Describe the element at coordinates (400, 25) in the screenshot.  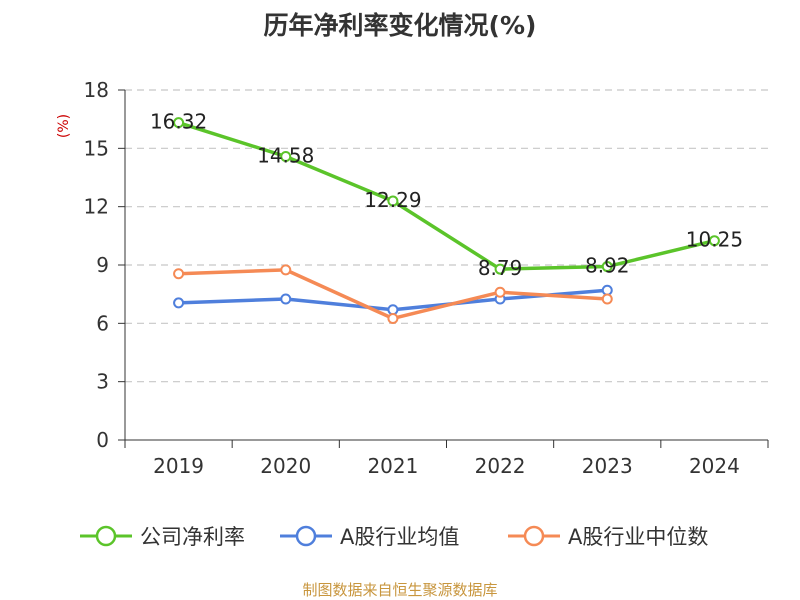
I see `chart-title: 历年净利率变化情况(%)` at that location.